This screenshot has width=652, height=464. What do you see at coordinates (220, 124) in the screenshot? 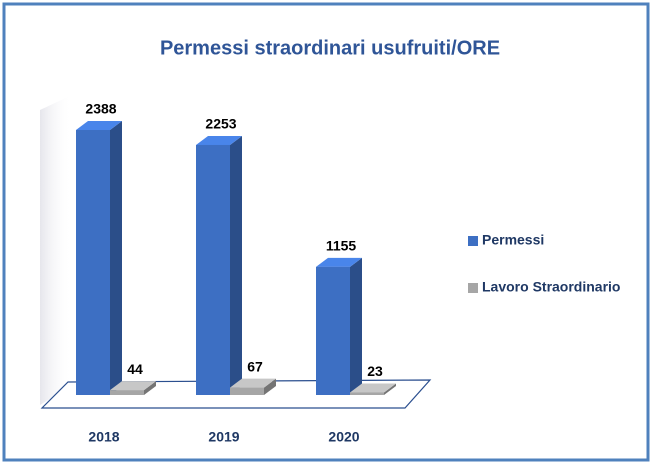
I see `data-label: 2253` at bounding box center [220, 124].